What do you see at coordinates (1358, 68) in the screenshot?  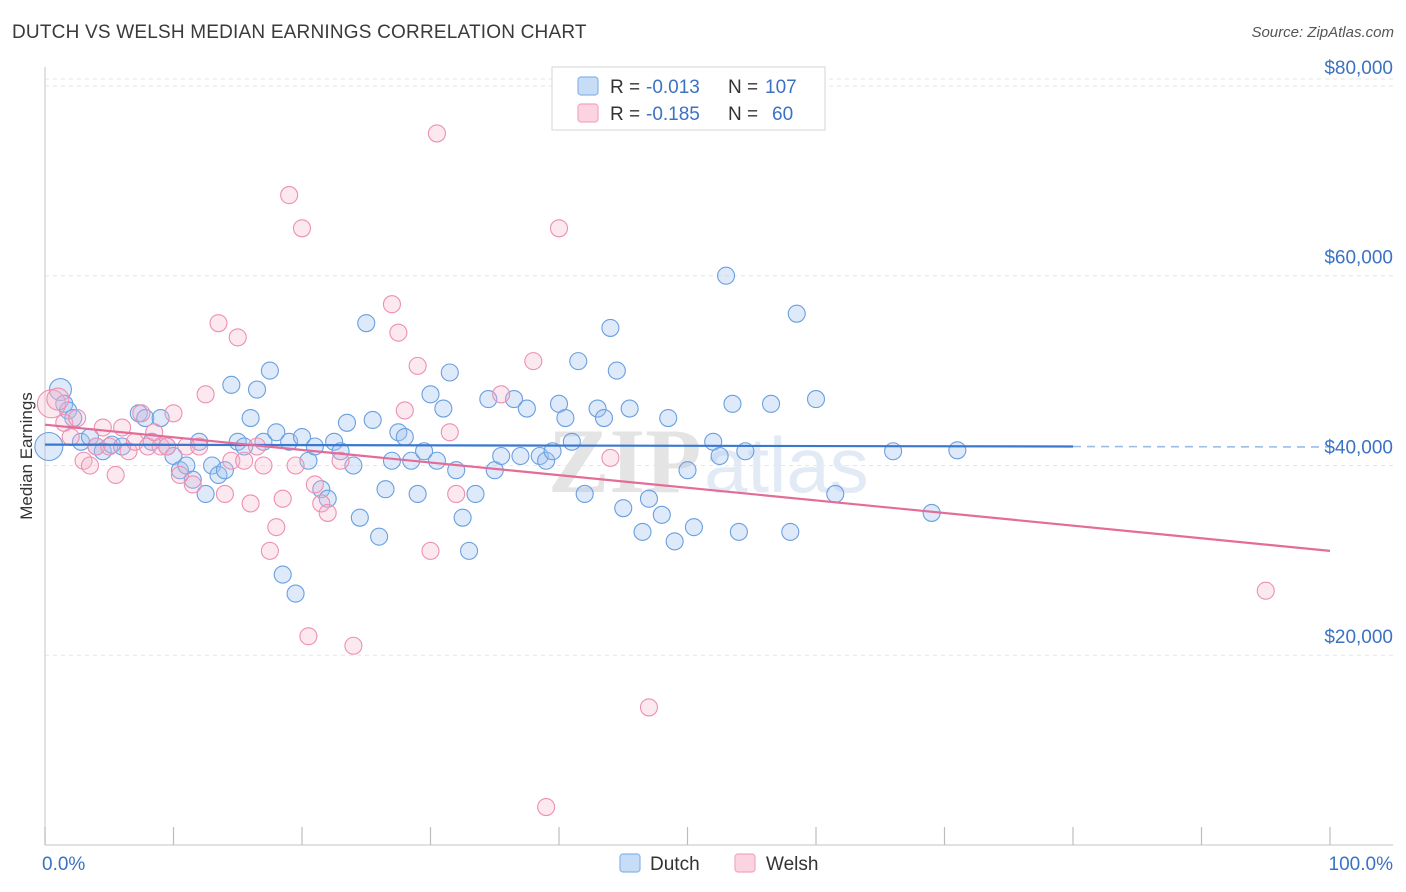 I see `y-tick-label-3: $80,000` at bounding box center [1358, 68].